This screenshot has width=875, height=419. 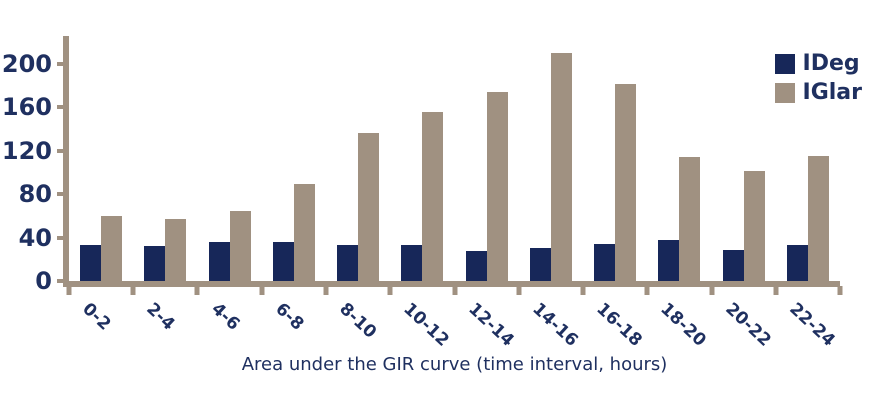 I want to click on y-tick-label: 40, so click(x=35, y=237).